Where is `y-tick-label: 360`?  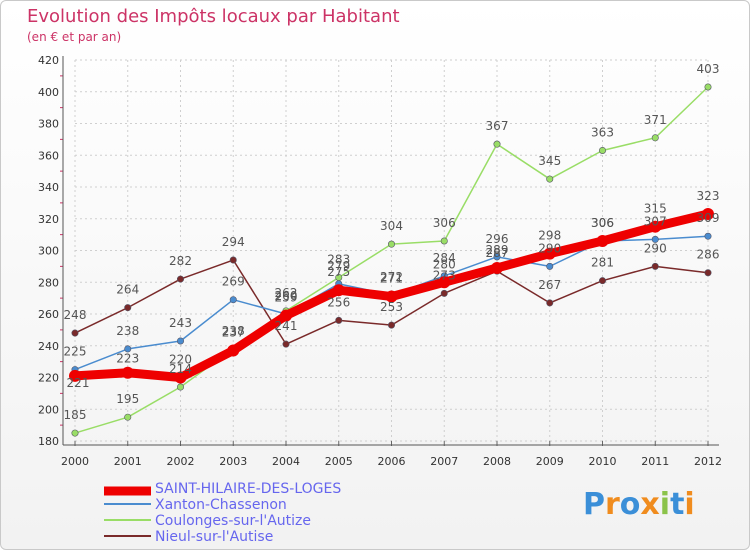 y-tick-label: 360 is located at coordinates (48, 155).